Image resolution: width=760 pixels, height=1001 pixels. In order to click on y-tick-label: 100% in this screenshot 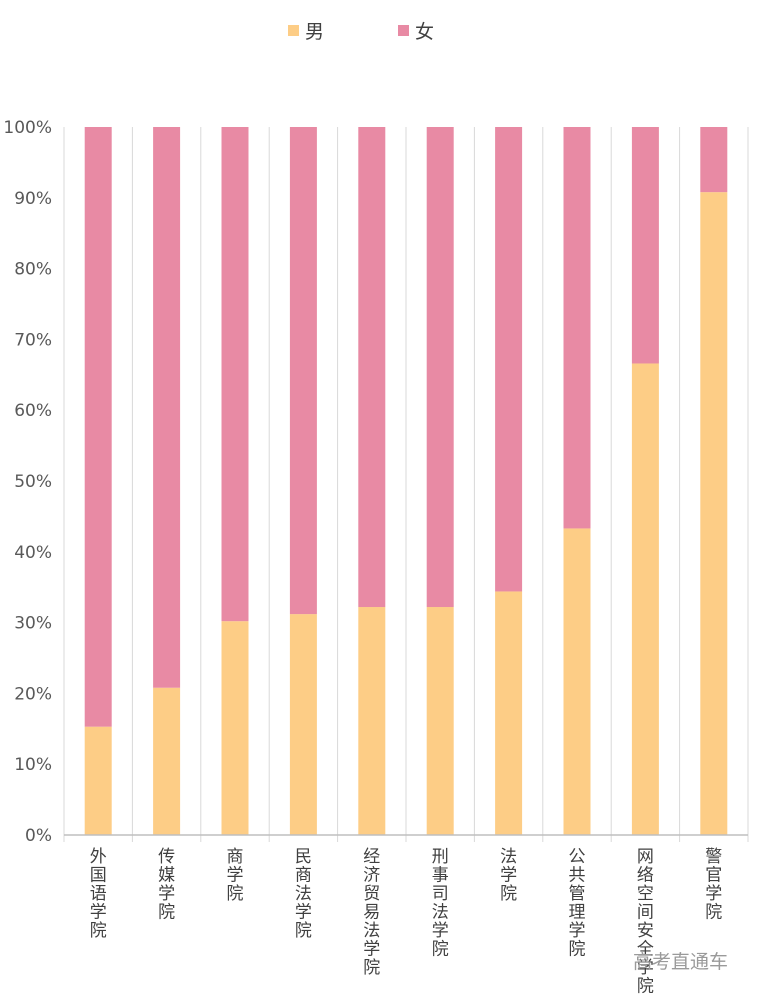, I will do `click(27, 128)`.